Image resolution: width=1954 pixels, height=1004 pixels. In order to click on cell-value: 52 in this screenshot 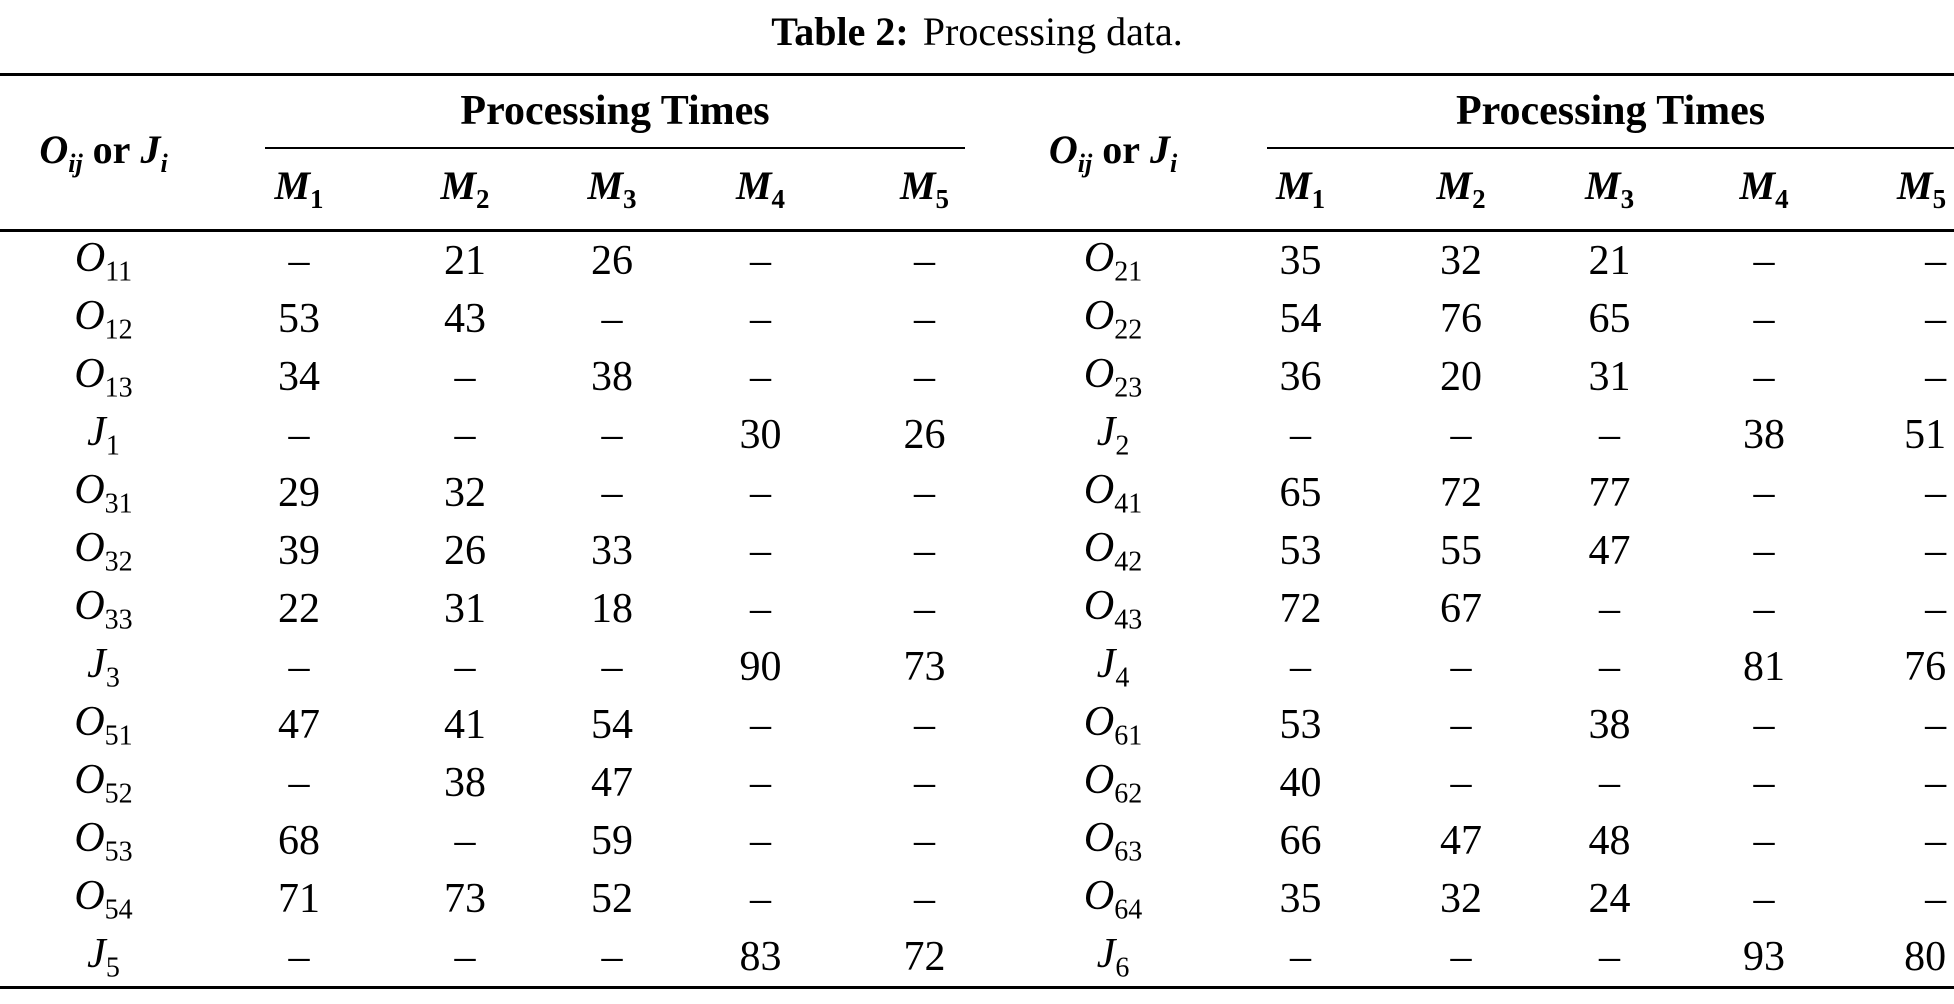, I will do `click(612, 899)`.